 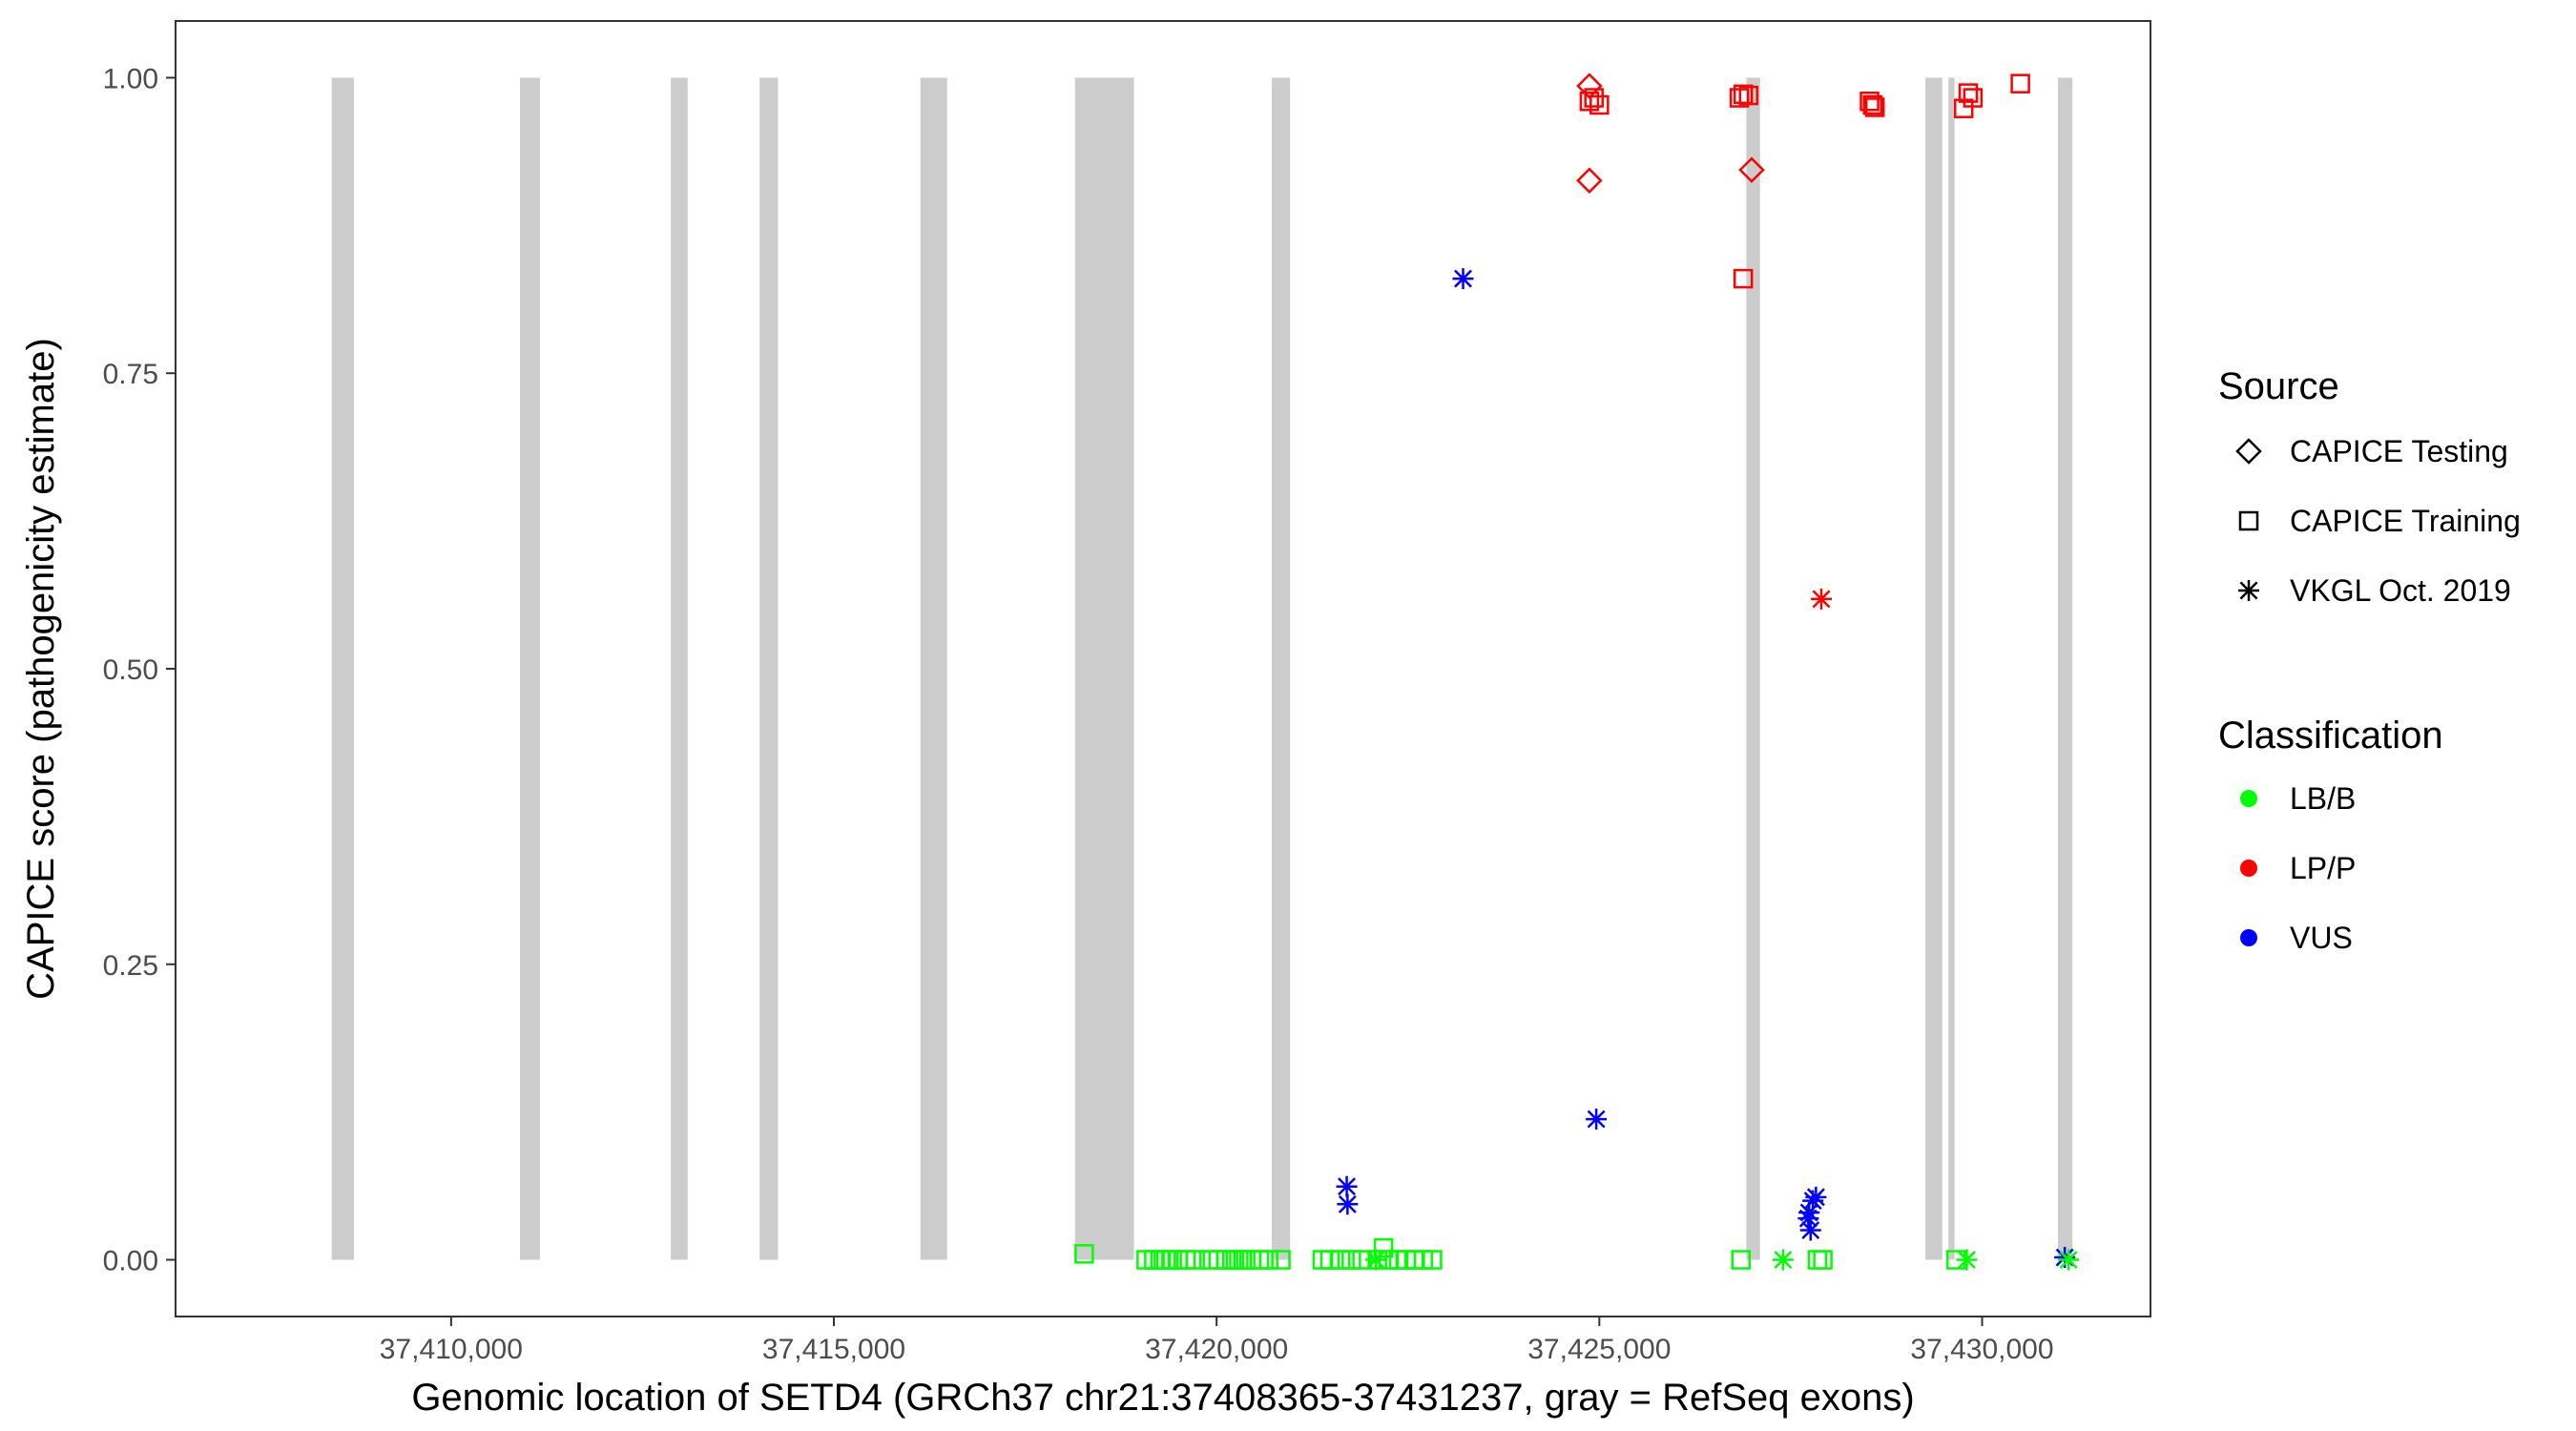 I want to click on legend-classification-label: LB/B, so click(x=2323, y=798).